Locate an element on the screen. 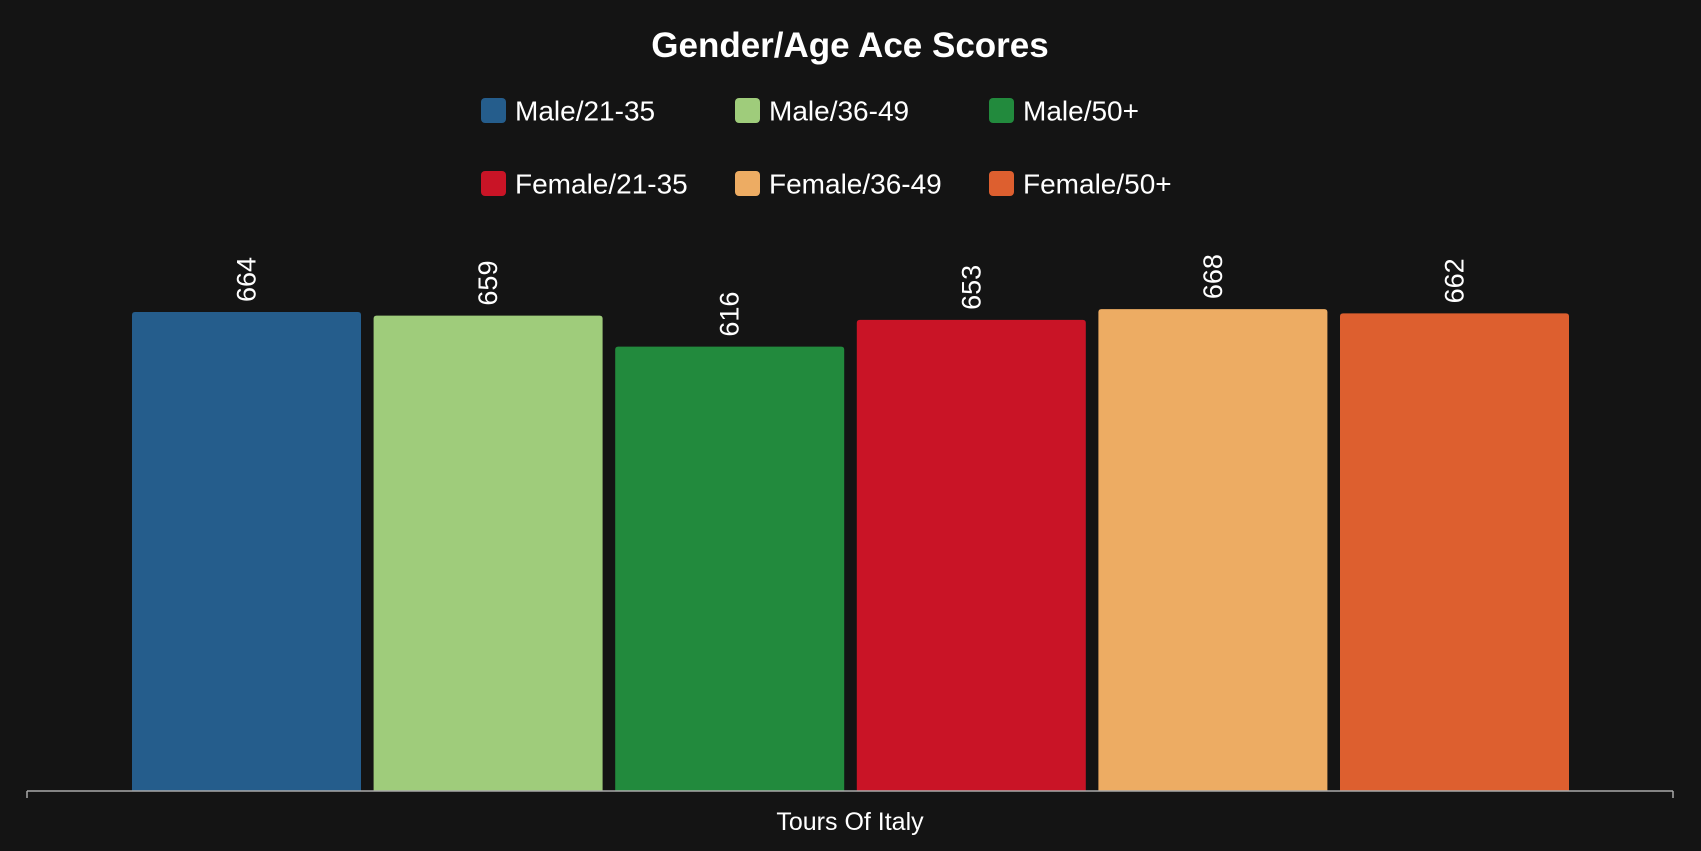  data-labels-group: 664 659 616 653 668 662 is located at coordinates (851, 295).